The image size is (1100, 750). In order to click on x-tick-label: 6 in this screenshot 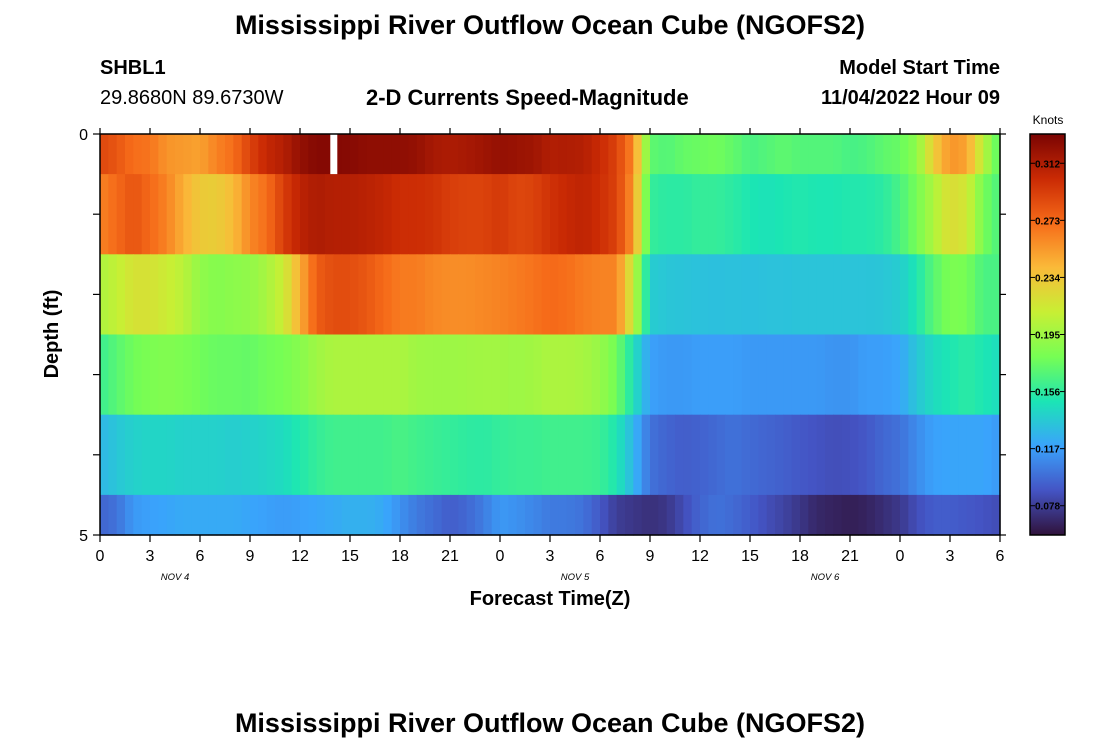, I will do `click(600, 556)`.